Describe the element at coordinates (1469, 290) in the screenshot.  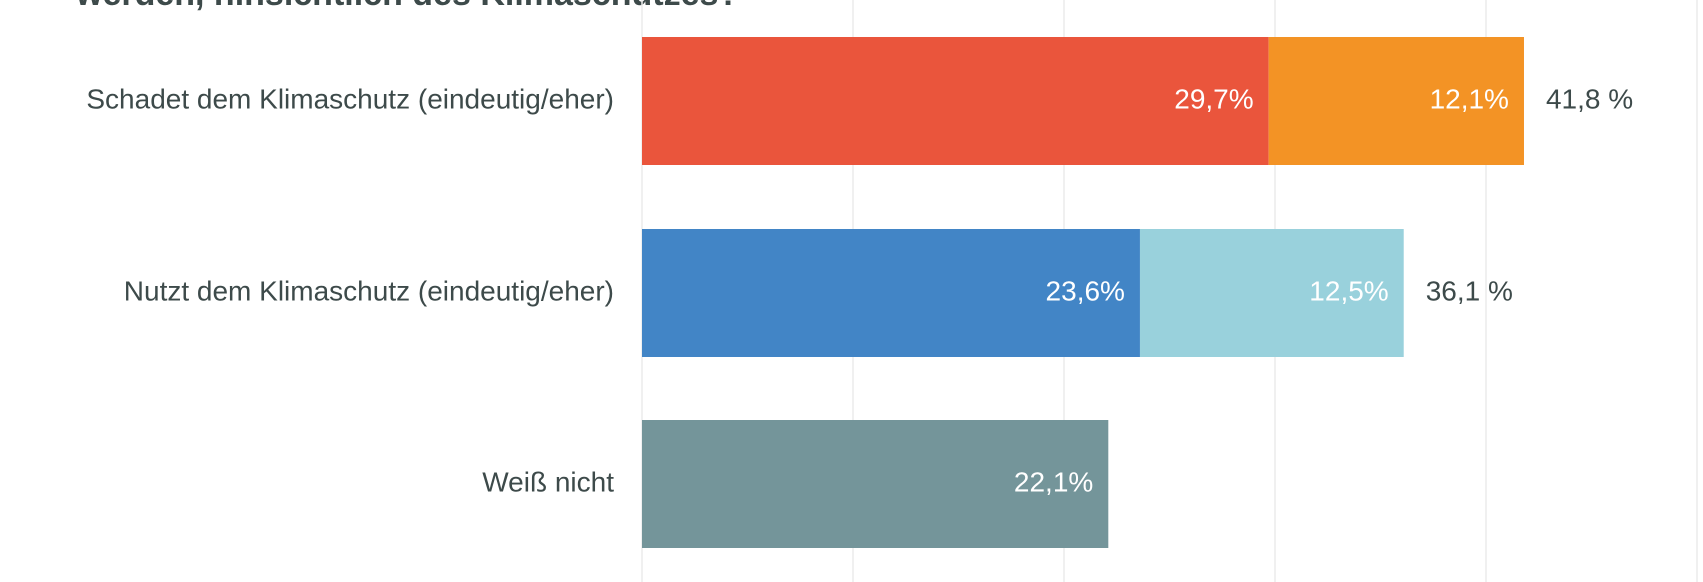
I see `total-label: 36,1 %` at that location.